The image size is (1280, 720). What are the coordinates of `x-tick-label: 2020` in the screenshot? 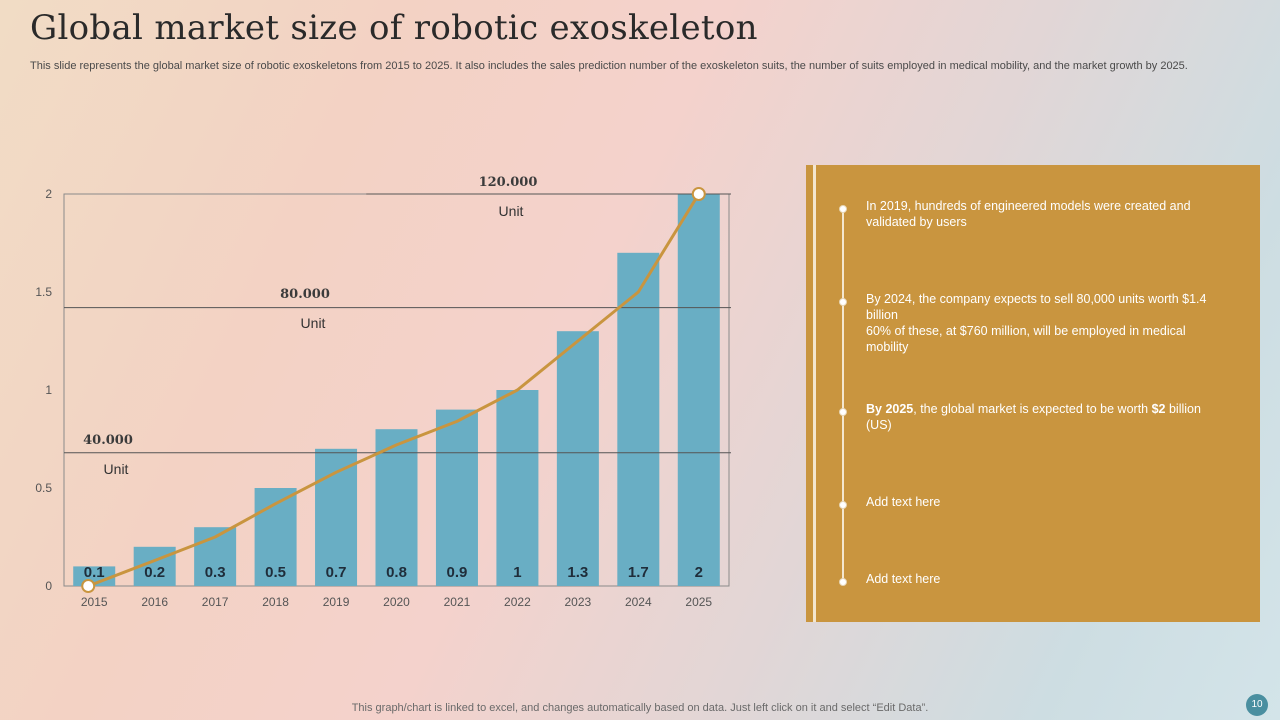 It's located at (396, 602).